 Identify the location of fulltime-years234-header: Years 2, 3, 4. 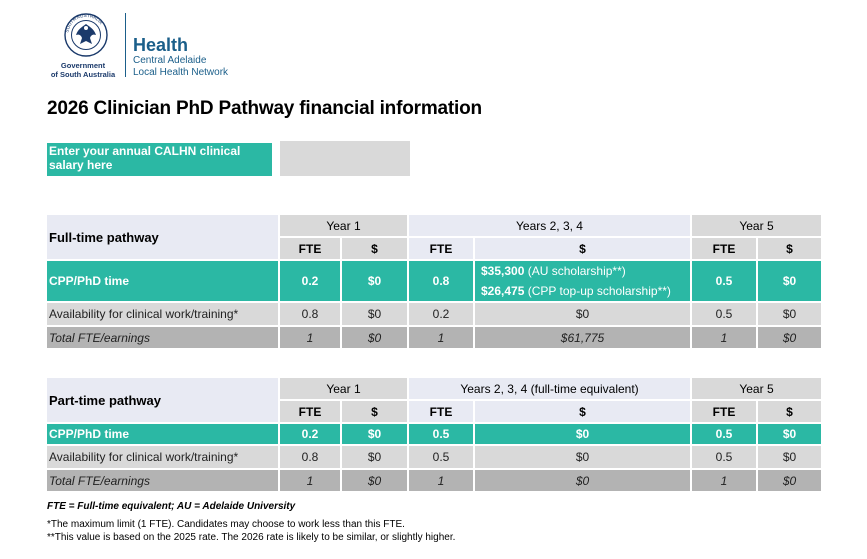
(549, 225).